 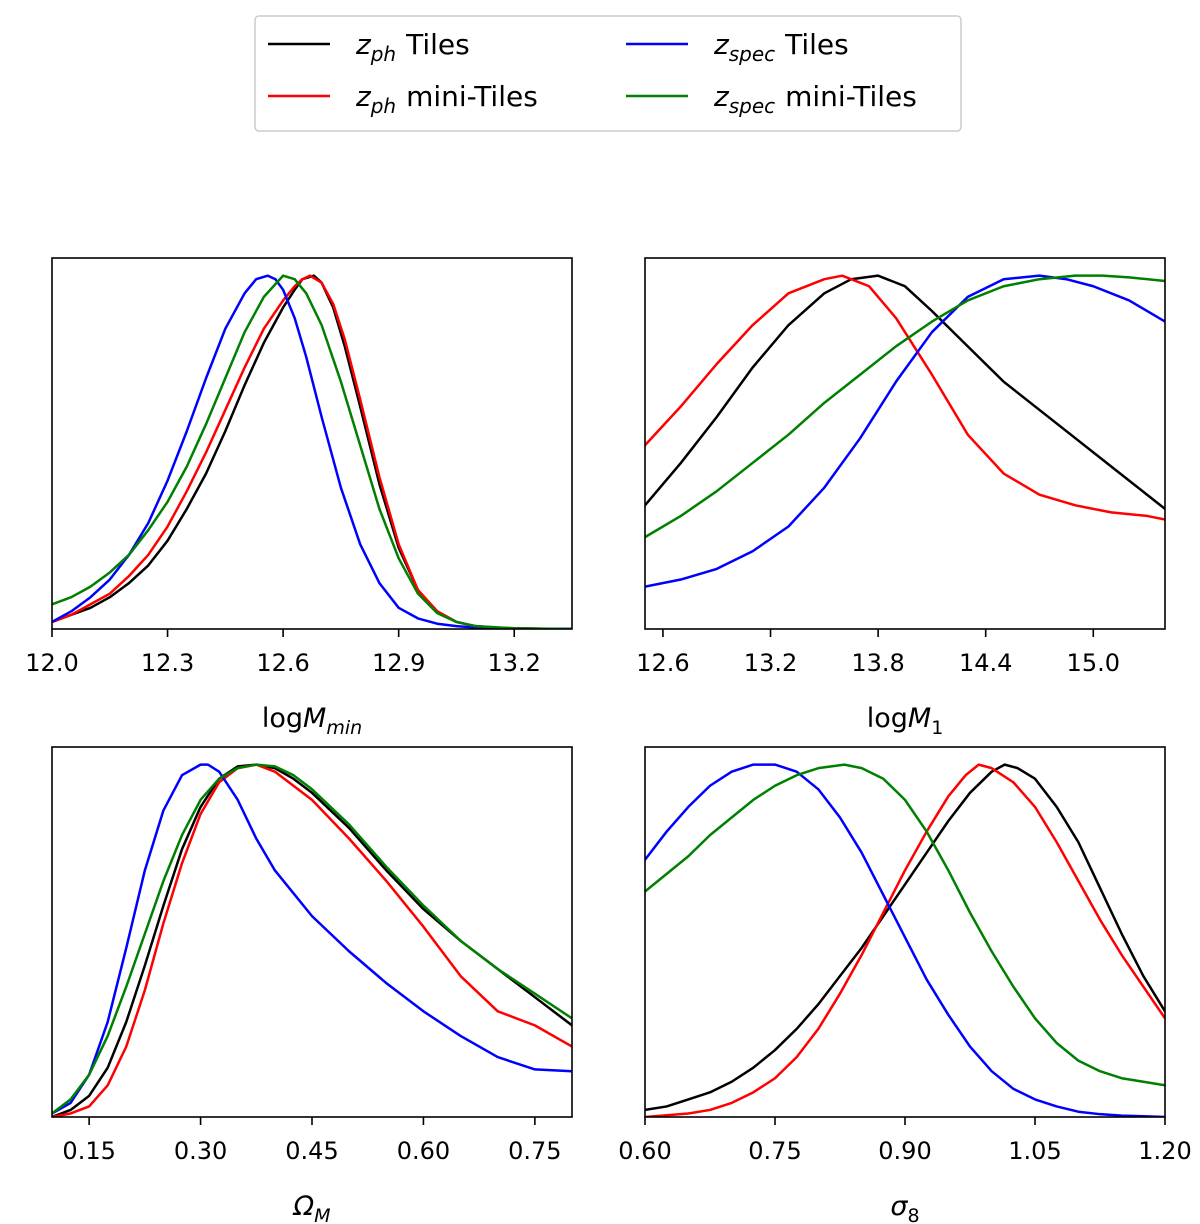 I want to click on x-axis-label: ΩM, so click(x=311, y=1207).